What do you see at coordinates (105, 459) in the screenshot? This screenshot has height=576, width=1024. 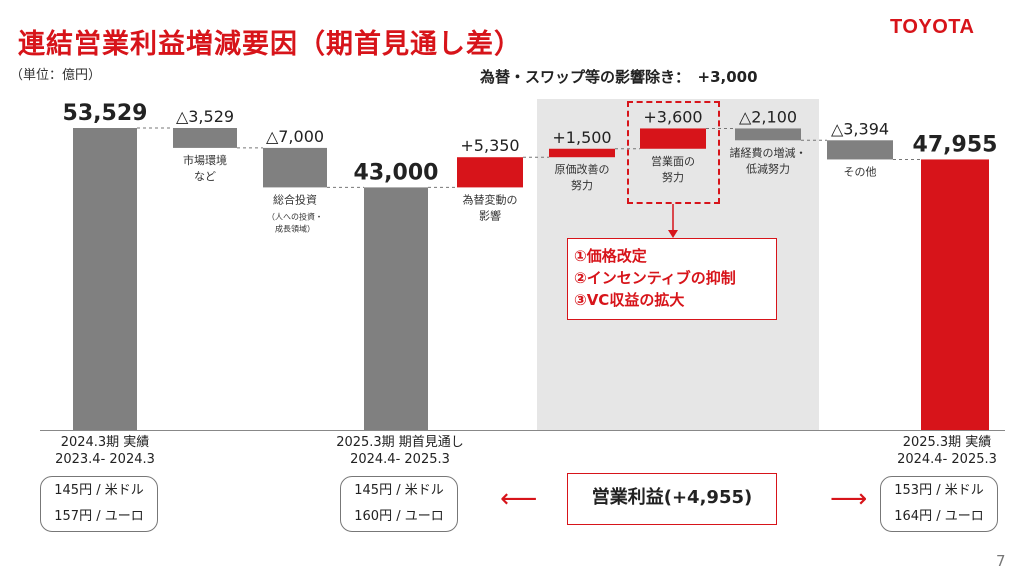 I see `period-range: 2023.4- 2024.3` at bounding box center [105, 459].